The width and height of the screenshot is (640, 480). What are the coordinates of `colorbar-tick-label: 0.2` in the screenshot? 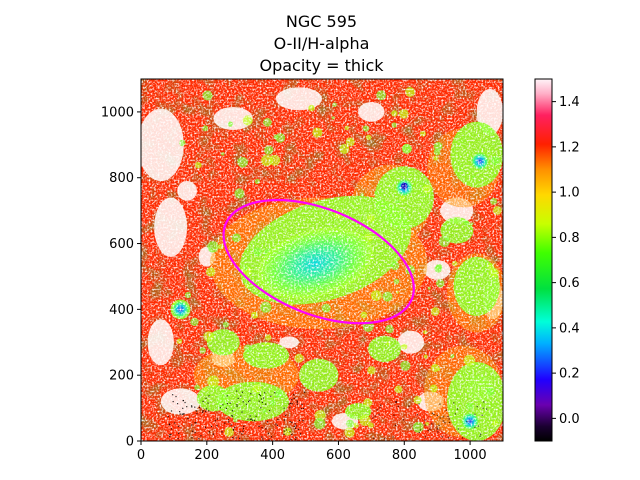 It's located at (569, 374).